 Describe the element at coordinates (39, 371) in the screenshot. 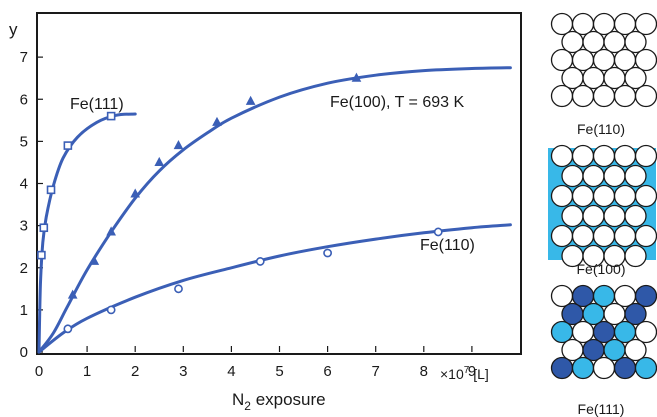

I see `x-tick-label: 0` at that location.